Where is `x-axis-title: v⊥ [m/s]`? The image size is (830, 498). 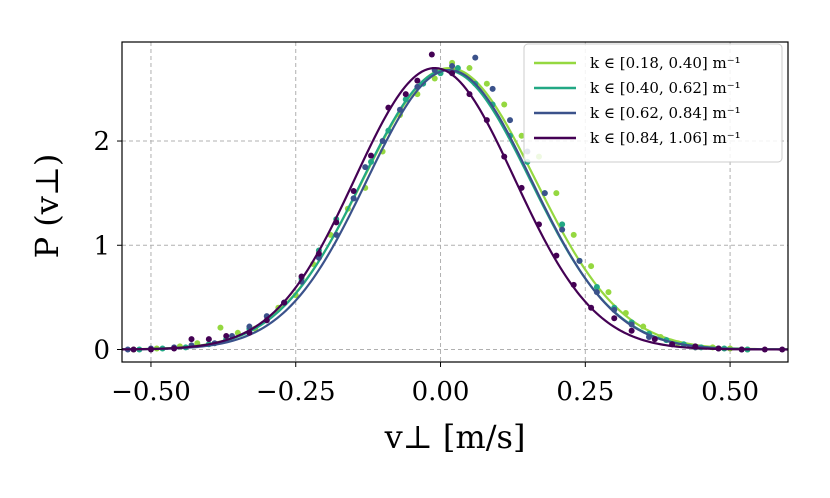
x-axis-title: v⊥ [m/s] is located at coordinates (455, 437).